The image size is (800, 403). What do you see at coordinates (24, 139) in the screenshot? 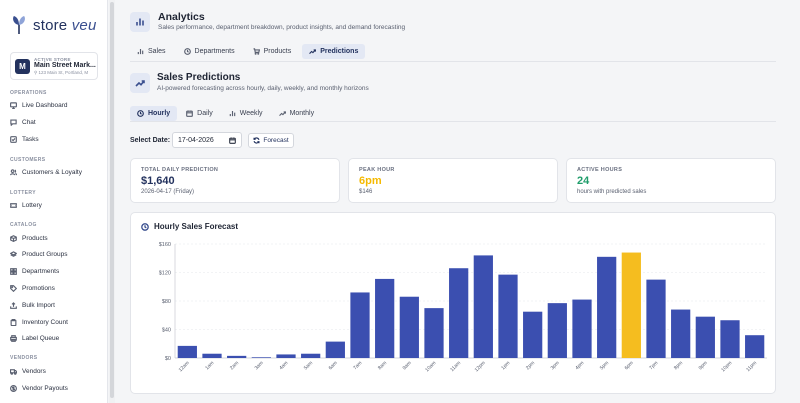
I see `sidebar-item-tasks: Tasks` at bounding box center [24, 139].